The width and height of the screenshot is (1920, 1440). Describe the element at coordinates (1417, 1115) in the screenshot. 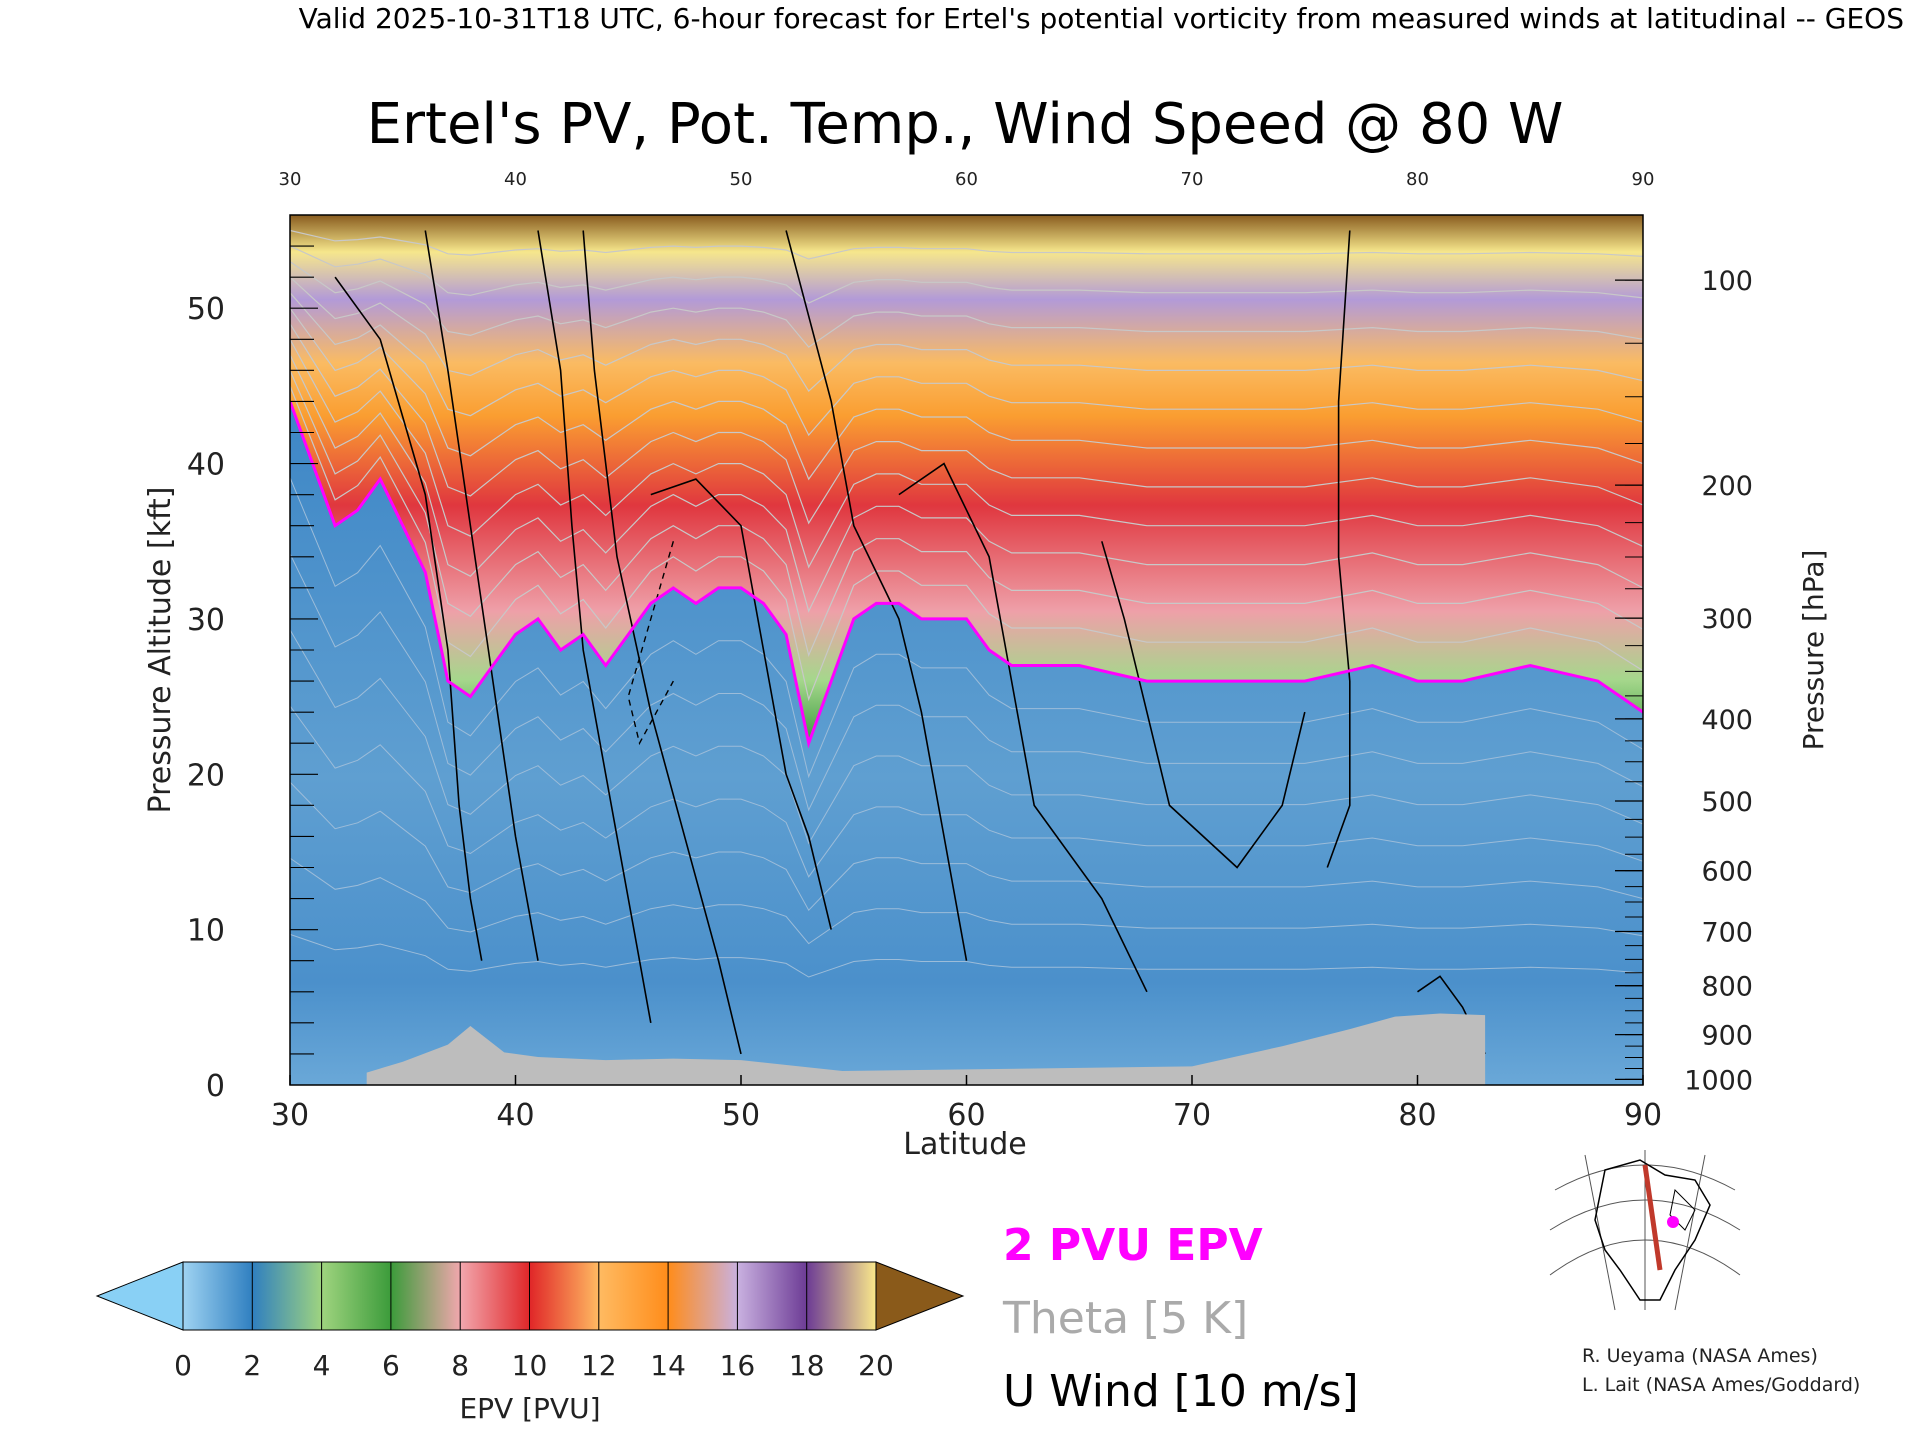

I see `x-tick-label: 80` at that location.